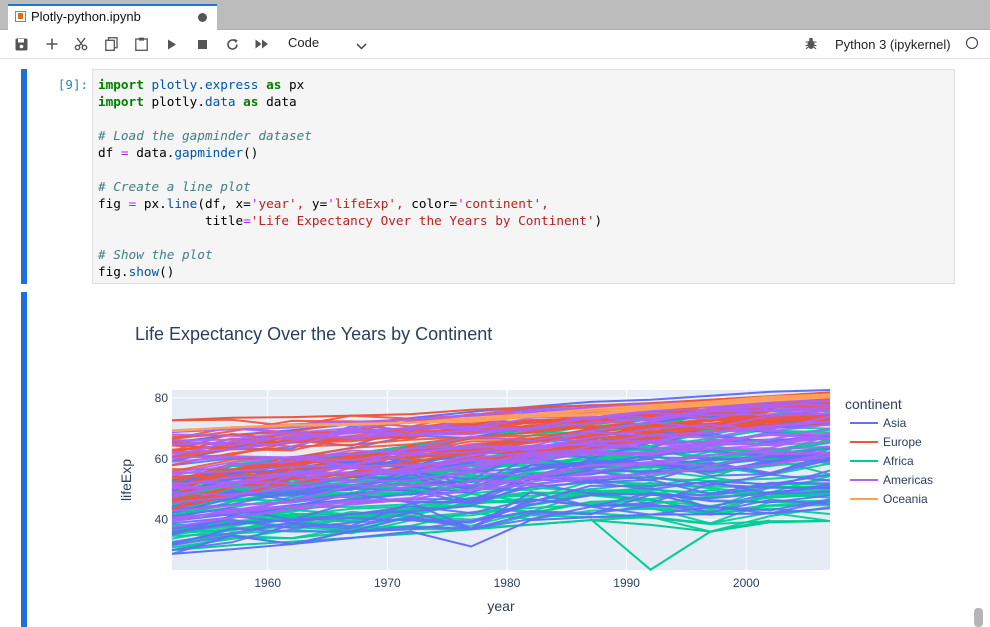 This screenshot has width=990, height=627. Describe the element at coordinates (126, 480) in the screenshot. I see `y-axis-label: lifeExp` at that location.